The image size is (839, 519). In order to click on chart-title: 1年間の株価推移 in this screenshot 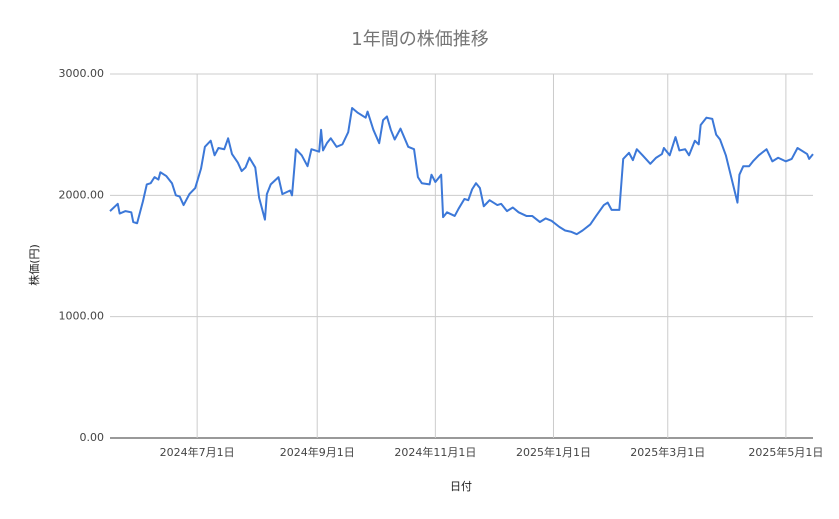, I will do `click(419, 39)`.